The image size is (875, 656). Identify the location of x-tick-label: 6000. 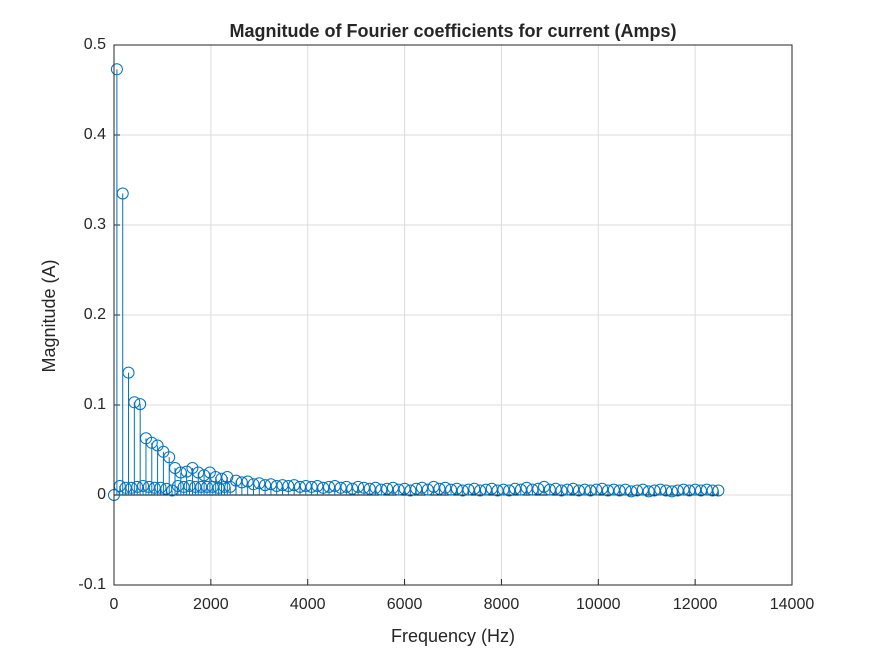
(405, 604).